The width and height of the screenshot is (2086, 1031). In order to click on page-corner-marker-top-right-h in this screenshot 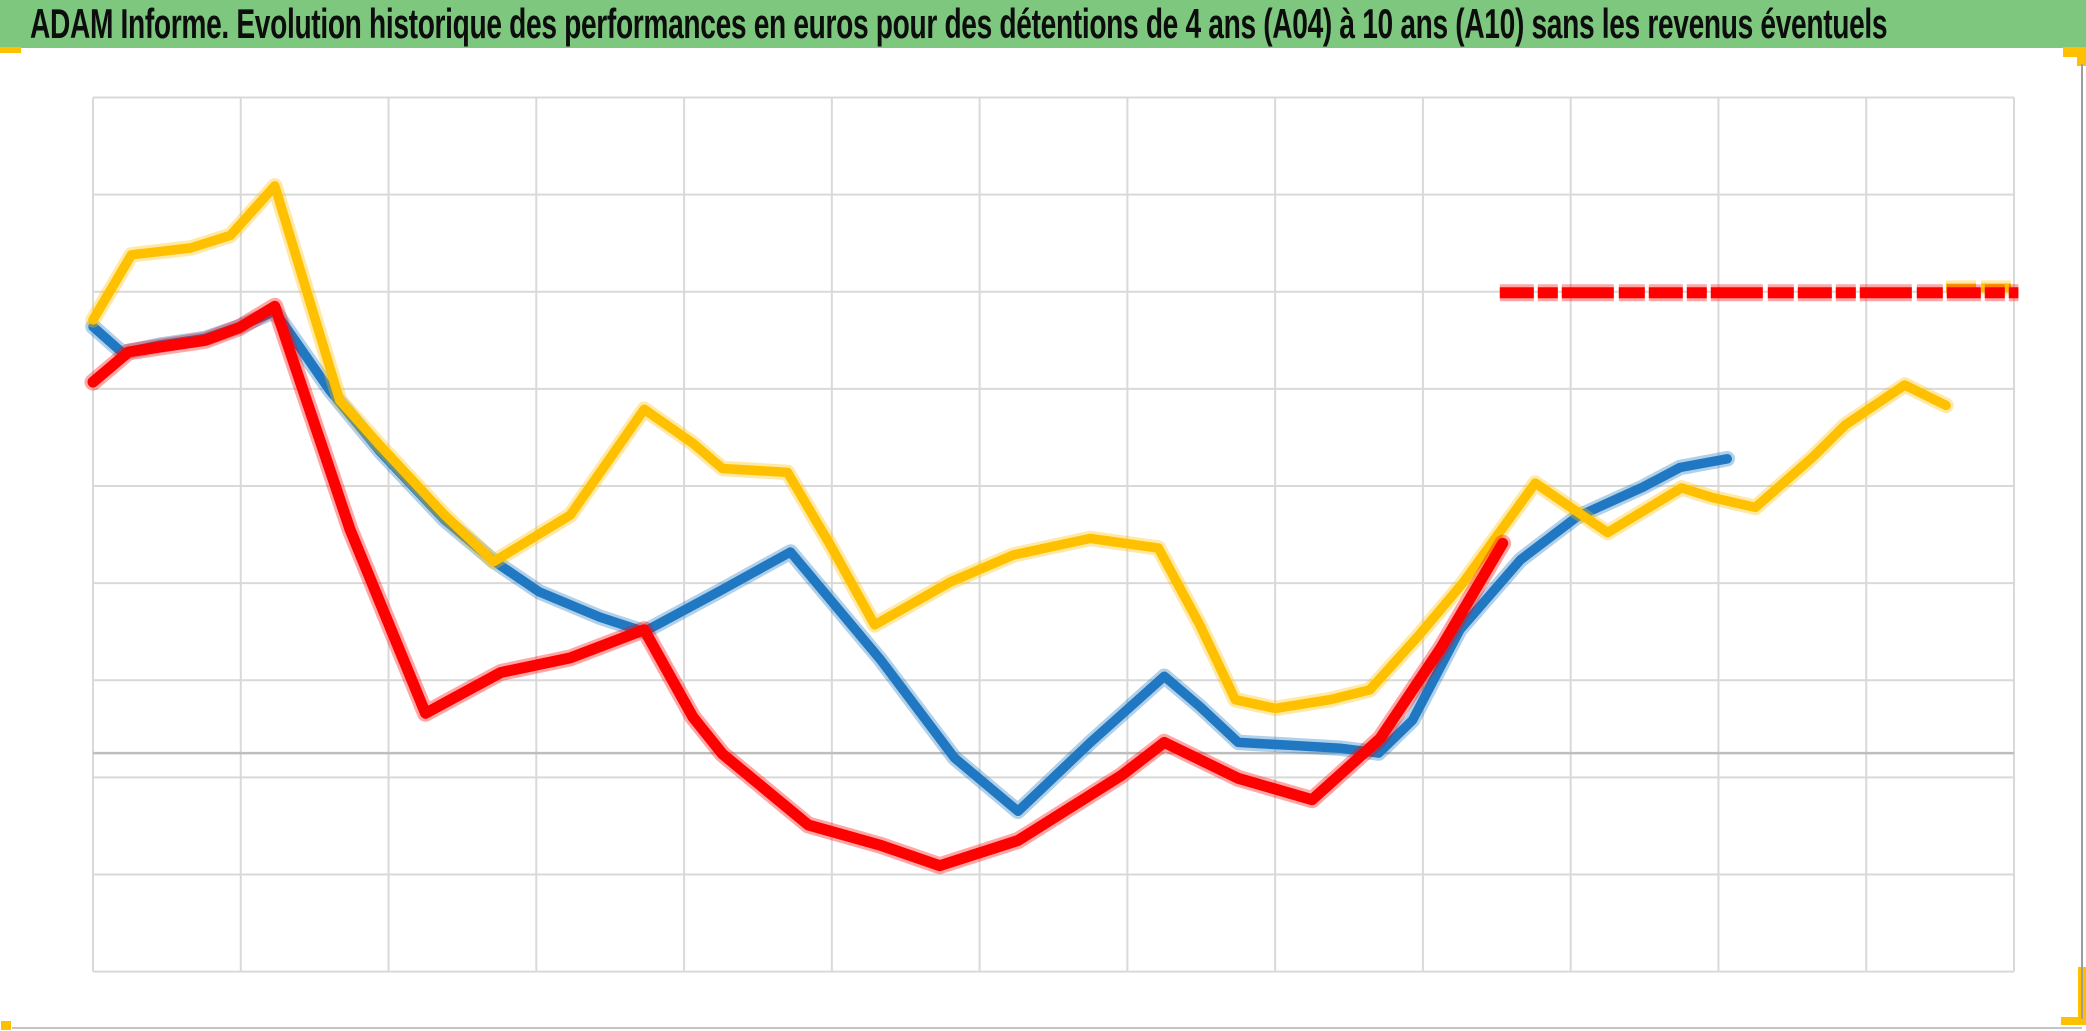, I will do `click(2074, 52)`.